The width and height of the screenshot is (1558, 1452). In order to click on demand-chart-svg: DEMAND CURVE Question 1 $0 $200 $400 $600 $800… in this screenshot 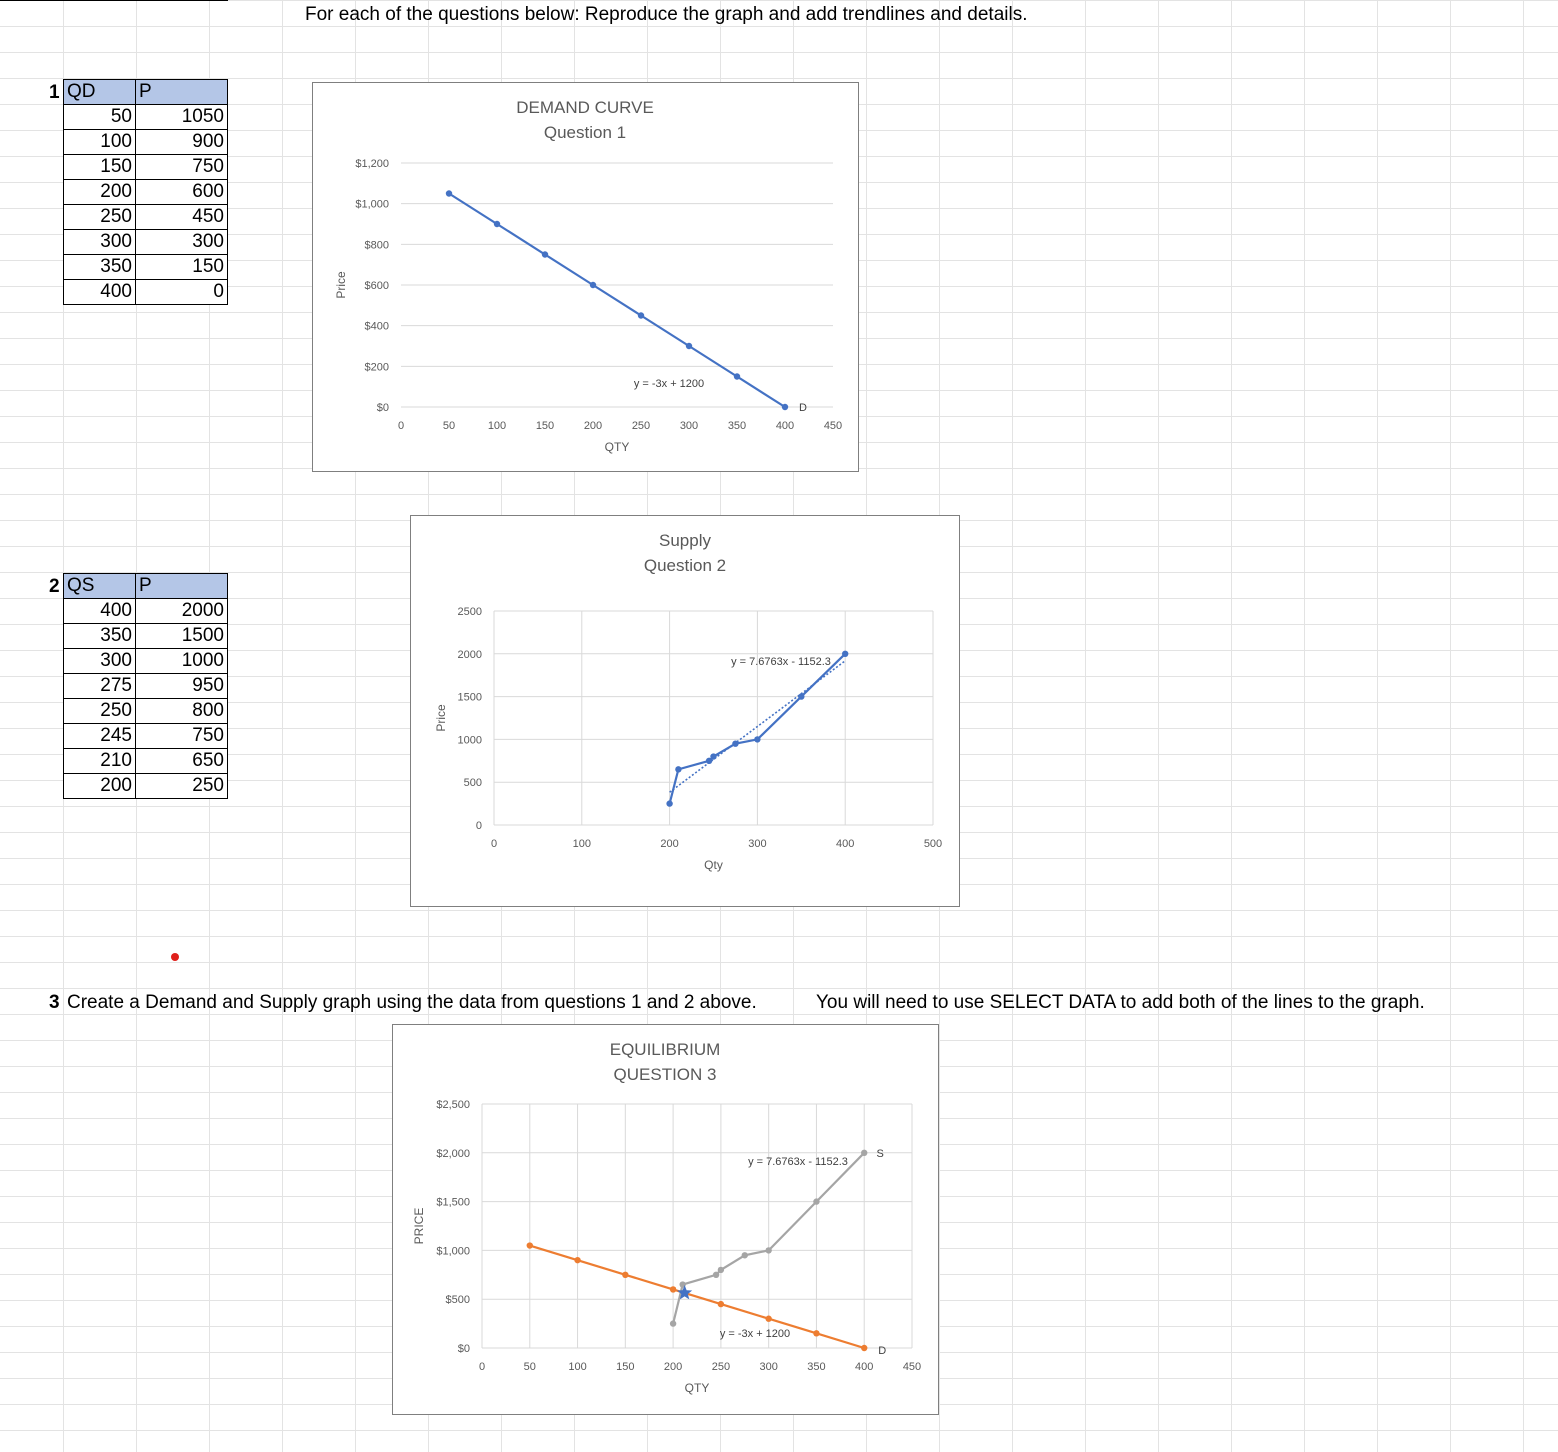, I will do `click(588, 276)`.